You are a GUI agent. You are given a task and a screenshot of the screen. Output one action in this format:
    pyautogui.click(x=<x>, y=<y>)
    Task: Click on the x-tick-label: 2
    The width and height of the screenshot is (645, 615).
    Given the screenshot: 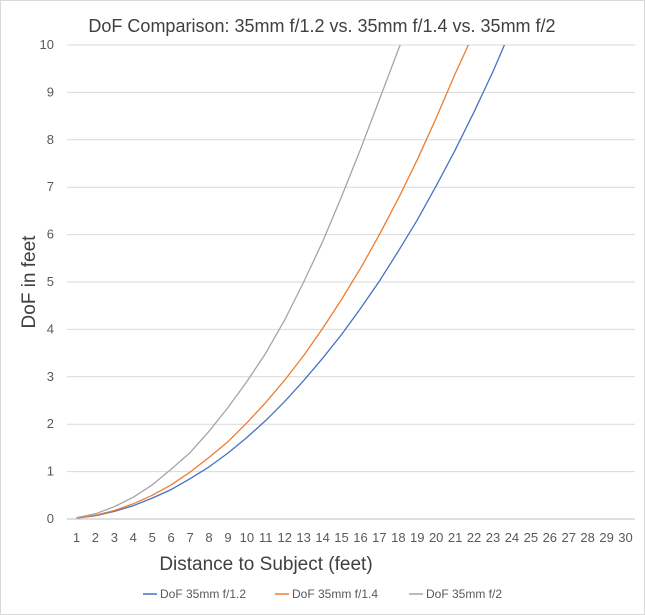 What is the action you would take?
    pyautogui.click(x=95, y=537)
    